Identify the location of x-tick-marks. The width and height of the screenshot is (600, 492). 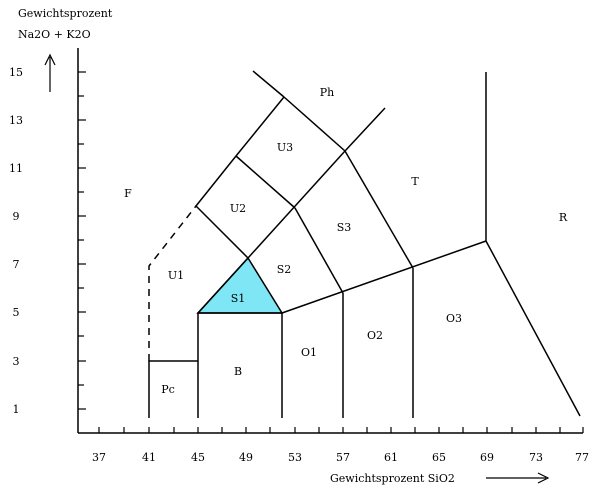
(341, 430).